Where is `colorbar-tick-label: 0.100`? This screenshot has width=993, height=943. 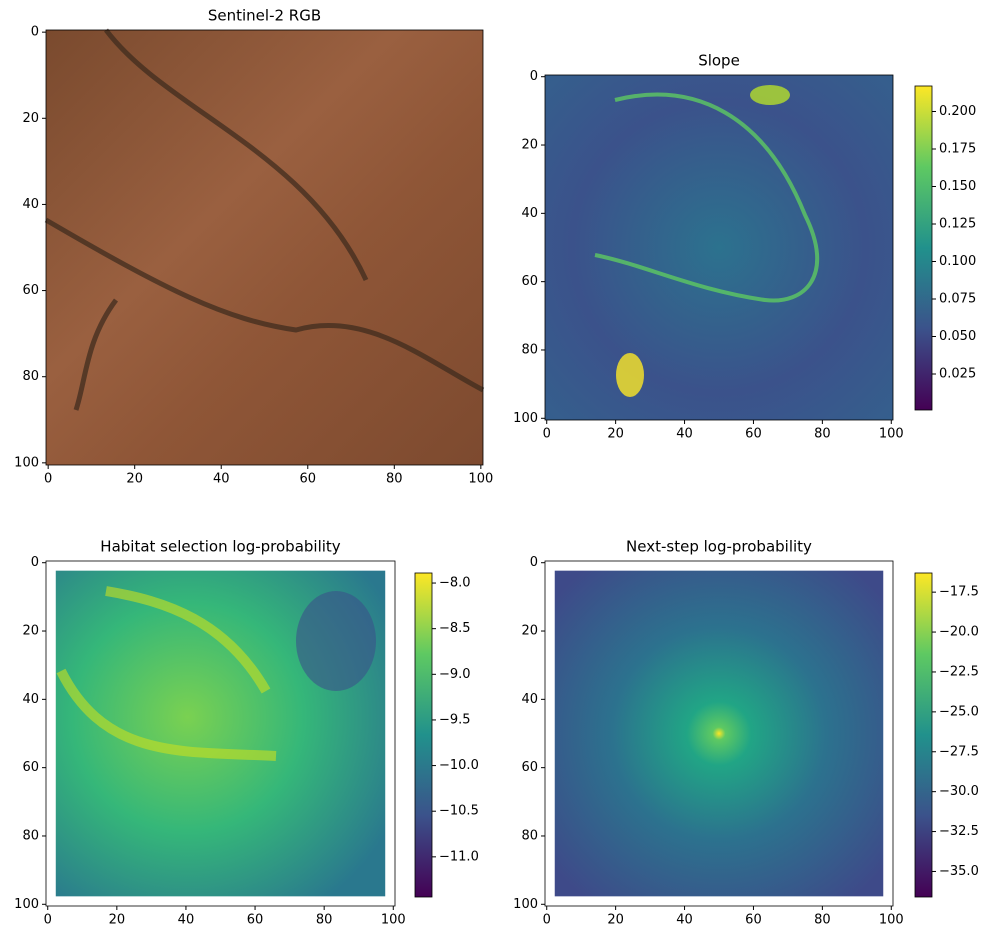
colorbar-tick-label: 0.100 is located at coordinates (957, 261).